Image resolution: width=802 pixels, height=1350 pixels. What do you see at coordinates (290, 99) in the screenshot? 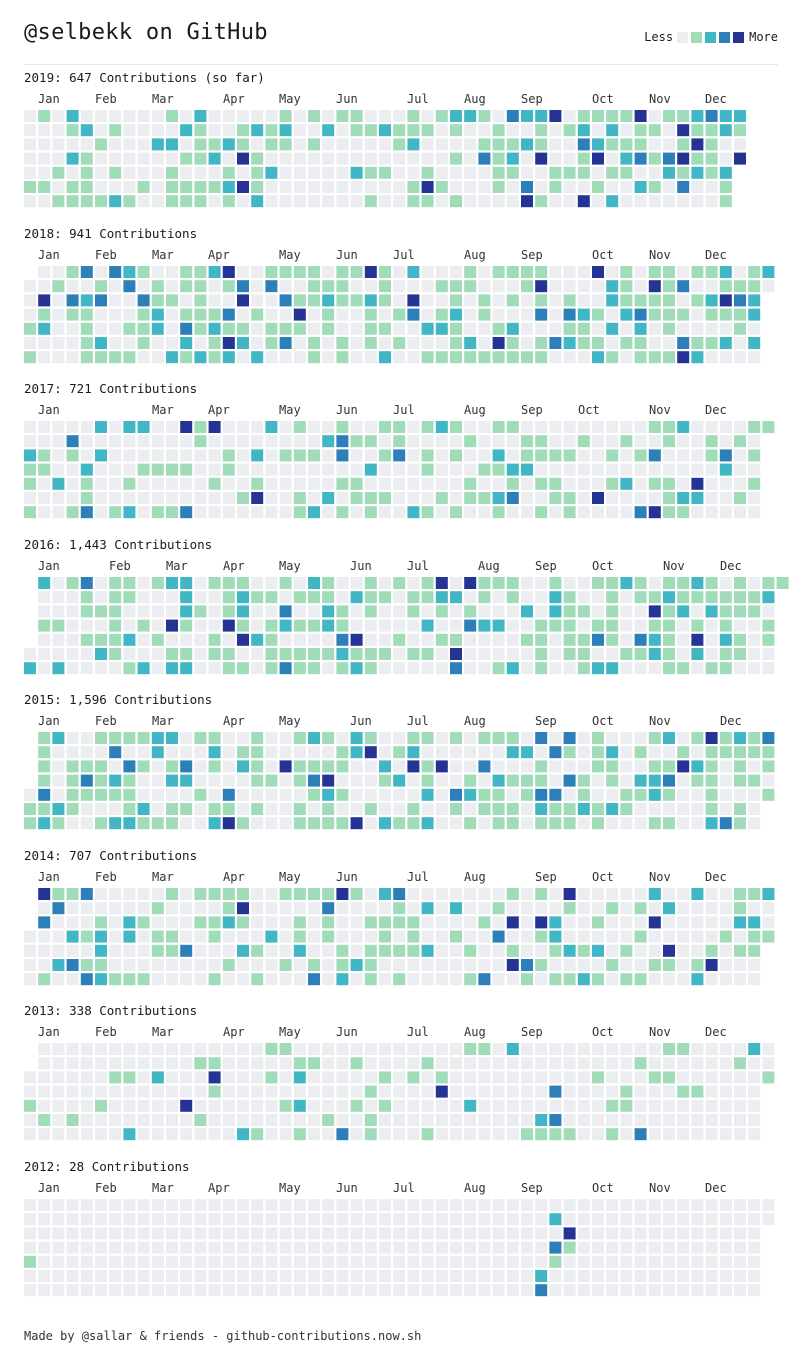
I see `month-label: May` at bounding box center [290, 99].